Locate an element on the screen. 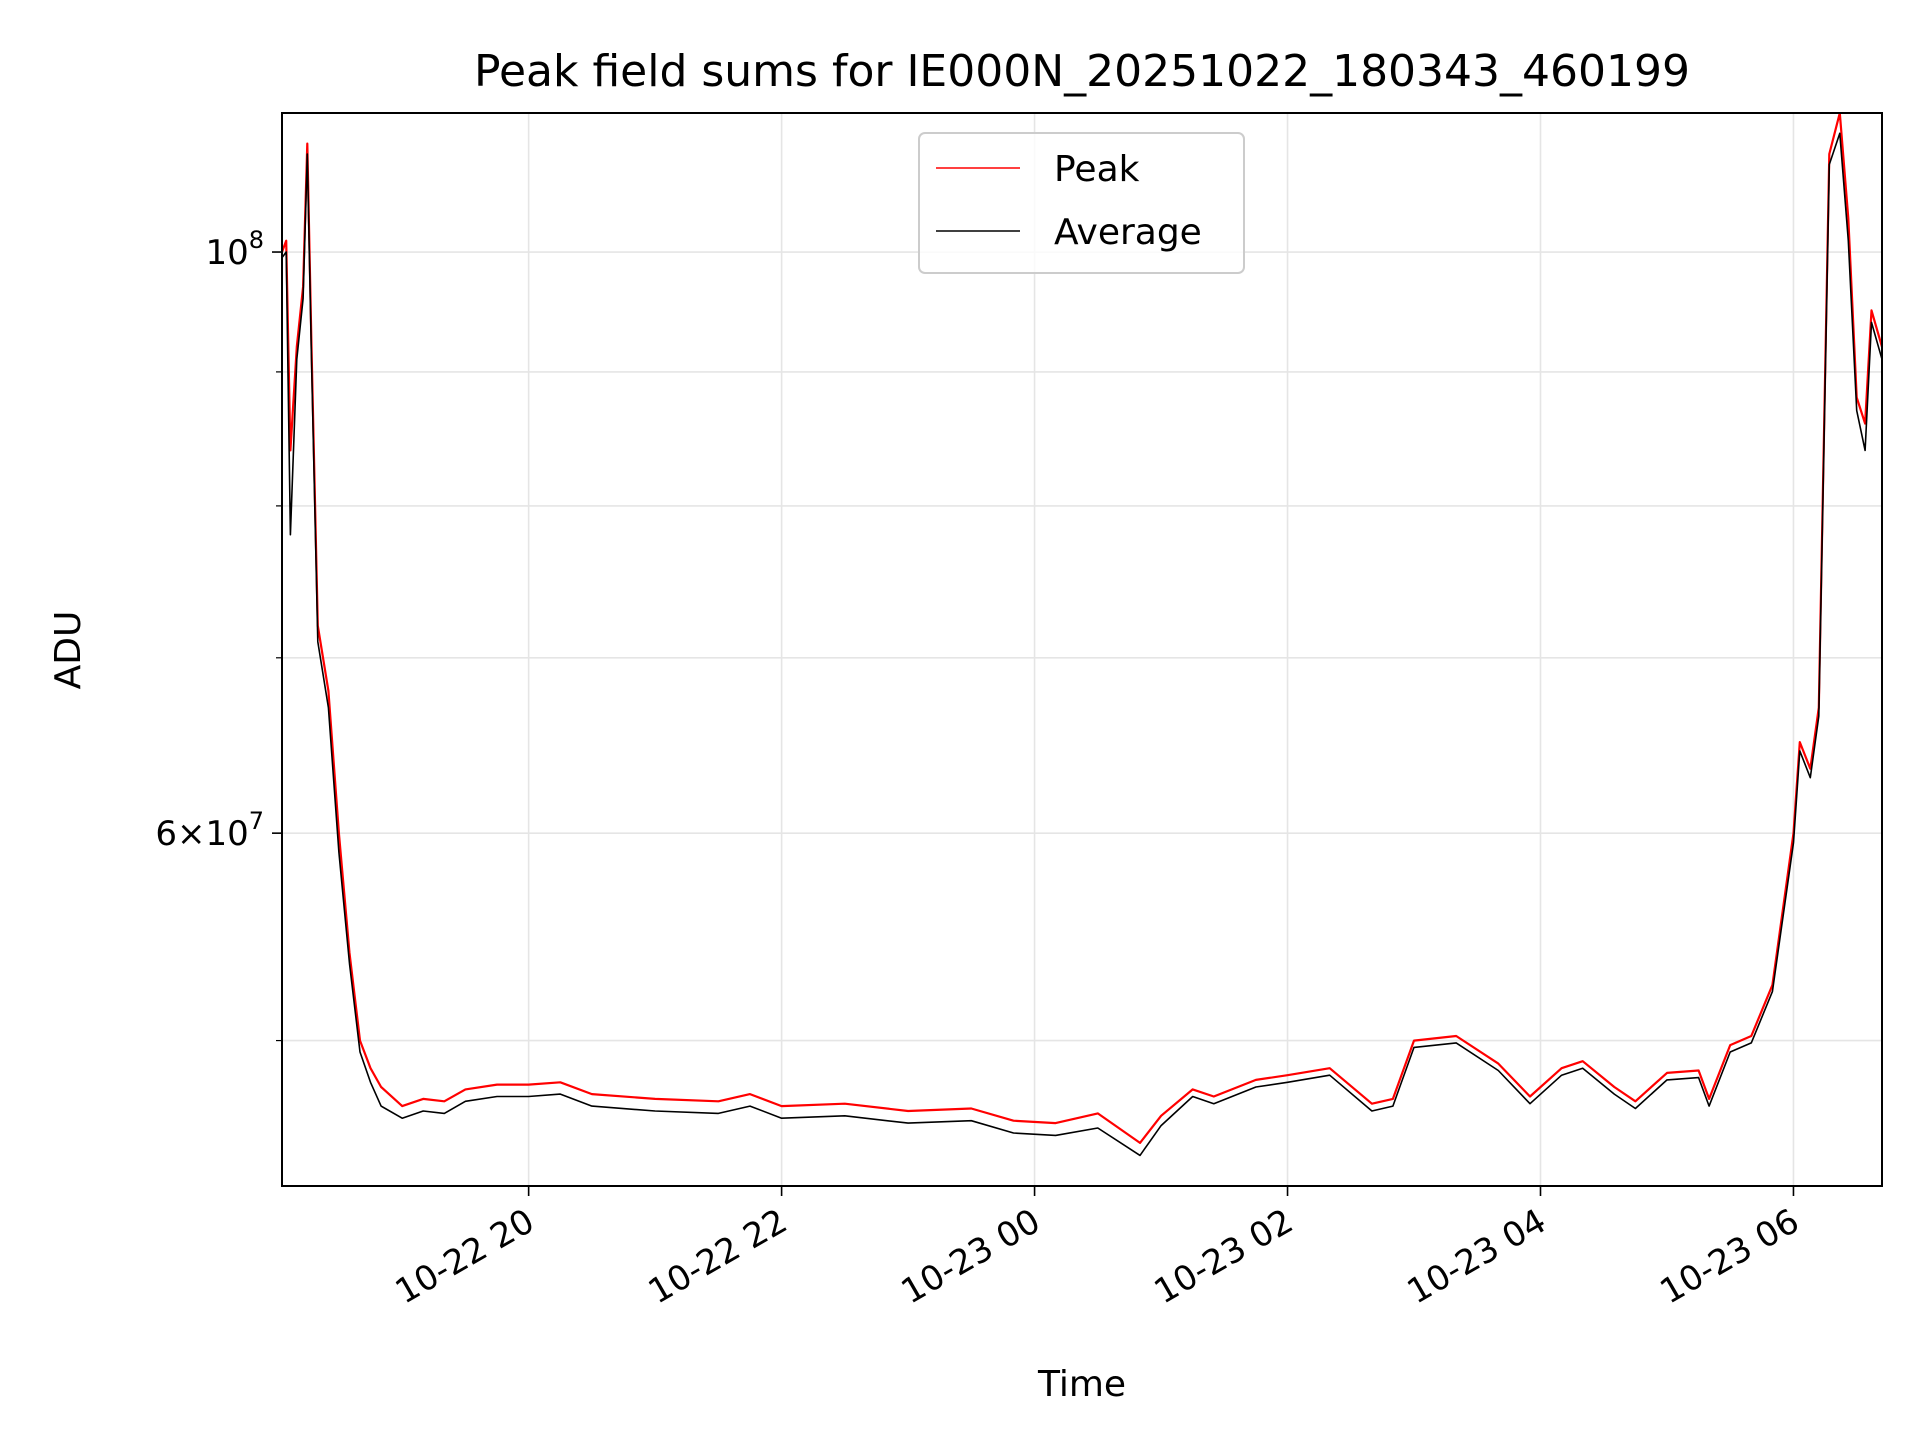 This screenshot has width=1920, height=1440. legend-label-peak: Peak is located at coordinates (1097, 169).